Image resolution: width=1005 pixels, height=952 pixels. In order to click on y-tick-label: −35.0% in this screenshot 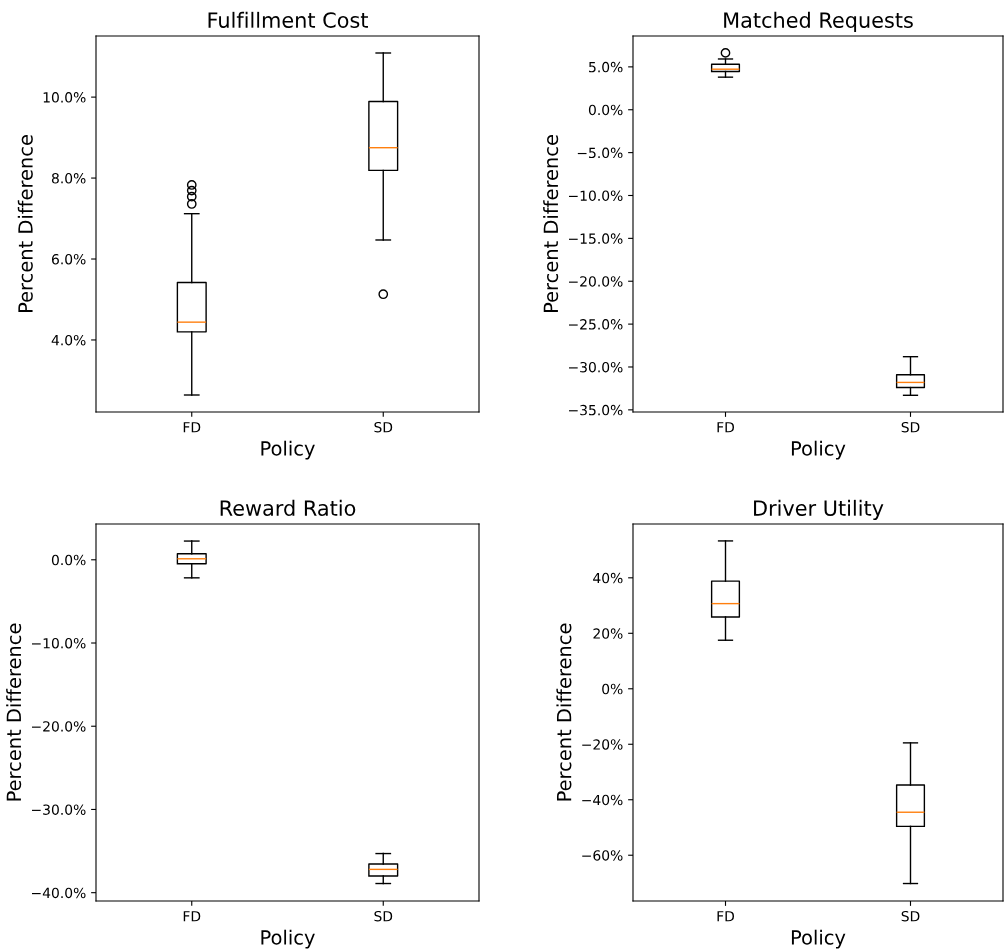, I will do `click(595, 410)`.